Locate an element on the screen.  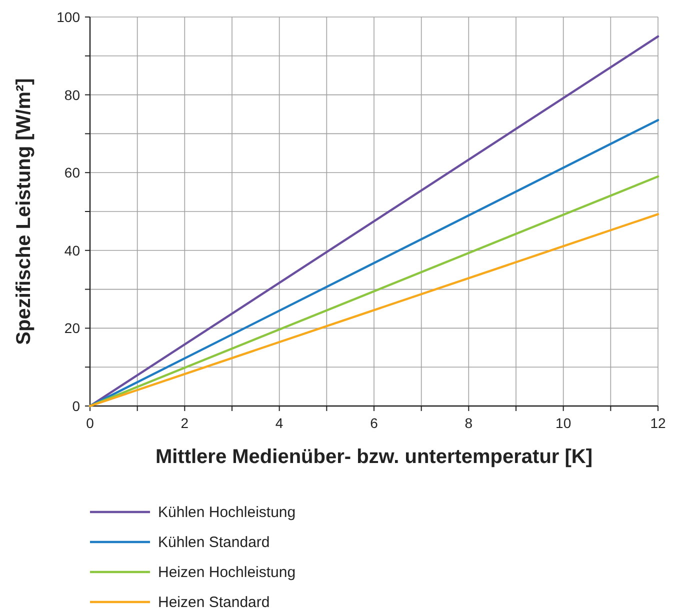
y-tick-label: 100 is located at coordinates (68, 17).